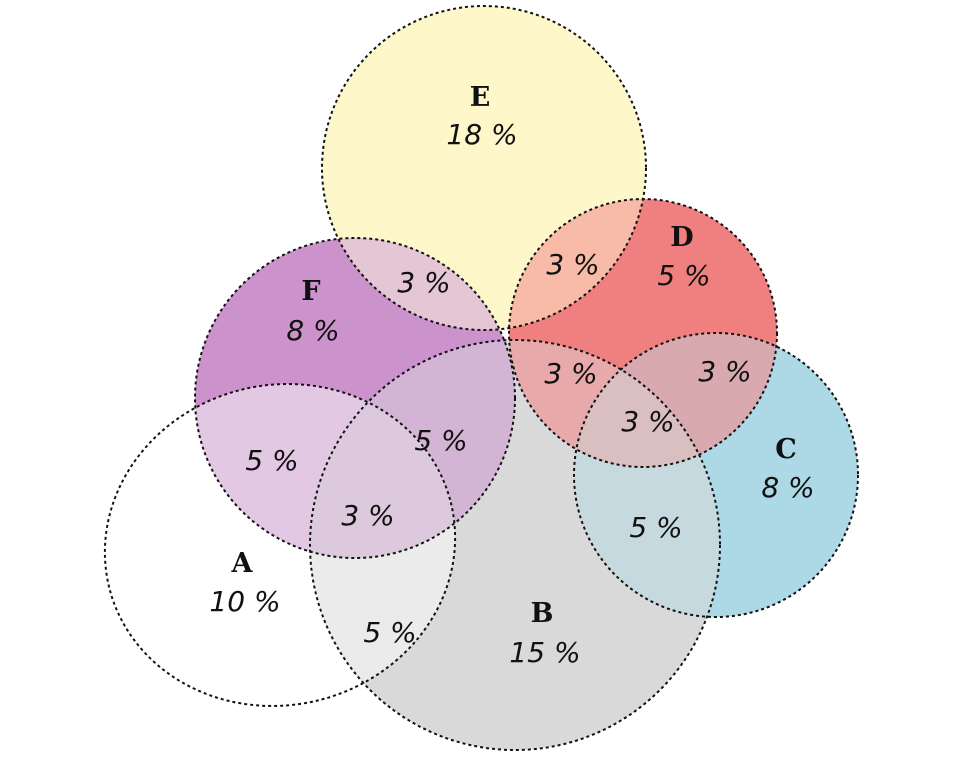 Image resolution: width=960 pixels, height=768 pixels. Describe the element at coordinates (271, 460) in the screenshot. I see `intersection-a-f-value: 5 %` at that location.